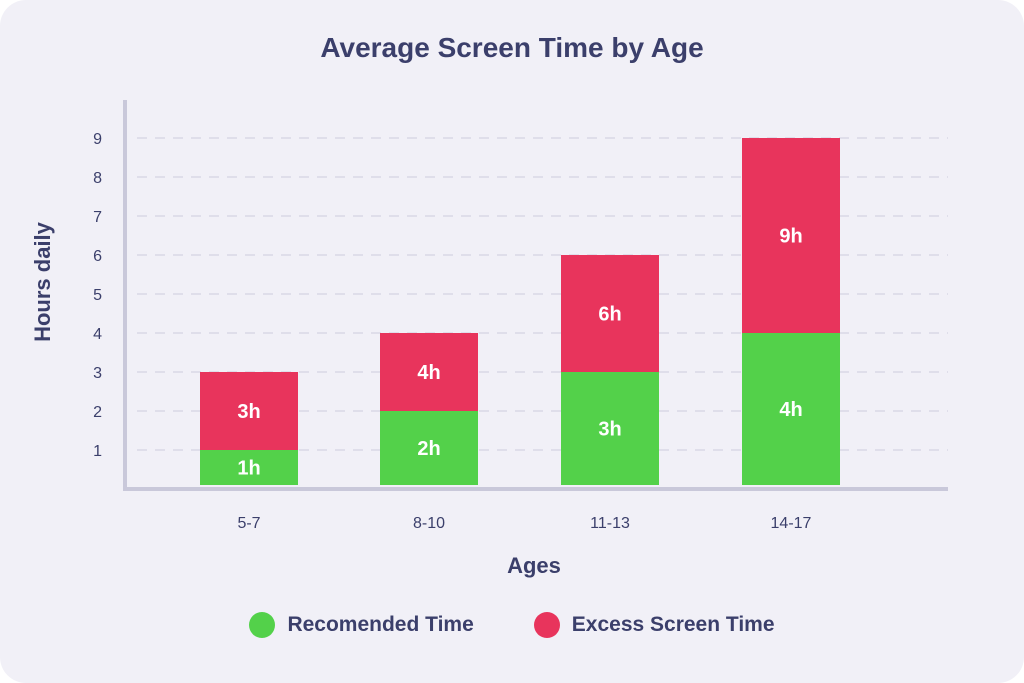  I want to click on x-tick-label: 5-7, so click(248, 523).